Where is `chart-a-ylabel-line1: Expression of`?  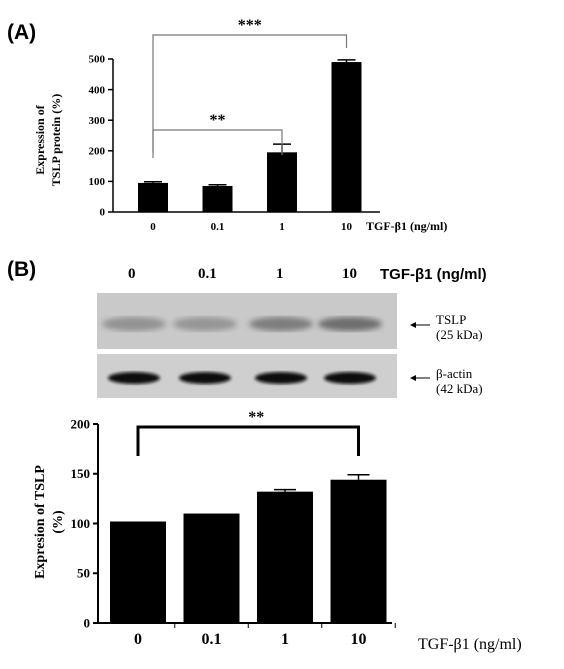 chart-a-ylabel-line1: Expression of is located at coordinates (40, 139).